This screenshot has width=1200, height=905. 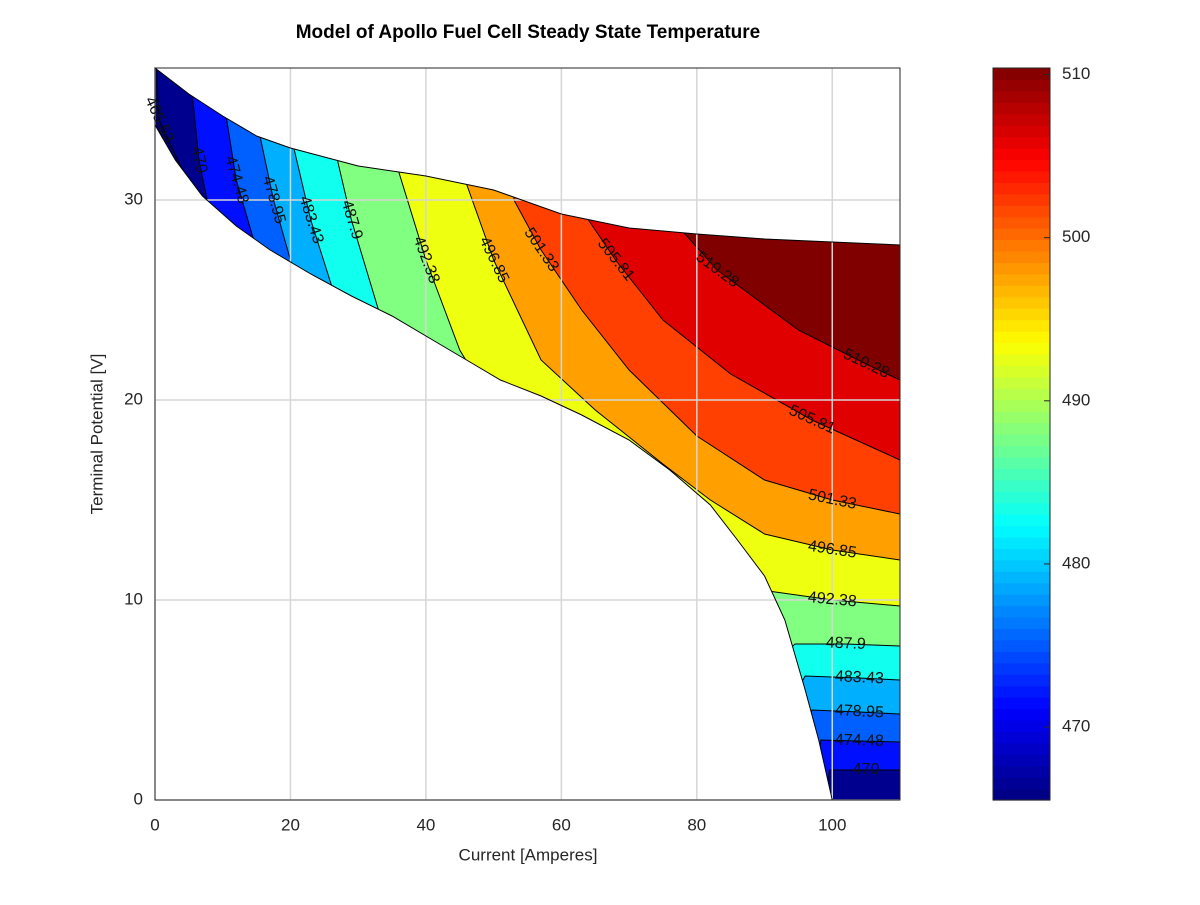 What do you see at coordinates (1076, 399) in the screenshot?
I see `colorbar-tick-label: 490` at bounding box center [1076, 399].